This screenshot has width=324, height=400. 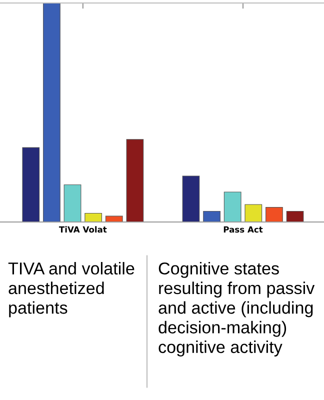 What do you see at coordinates (82, 229) in the screenshot?
I see `x-tick-label: TiVA Volat` at bounding box center [82, 229].